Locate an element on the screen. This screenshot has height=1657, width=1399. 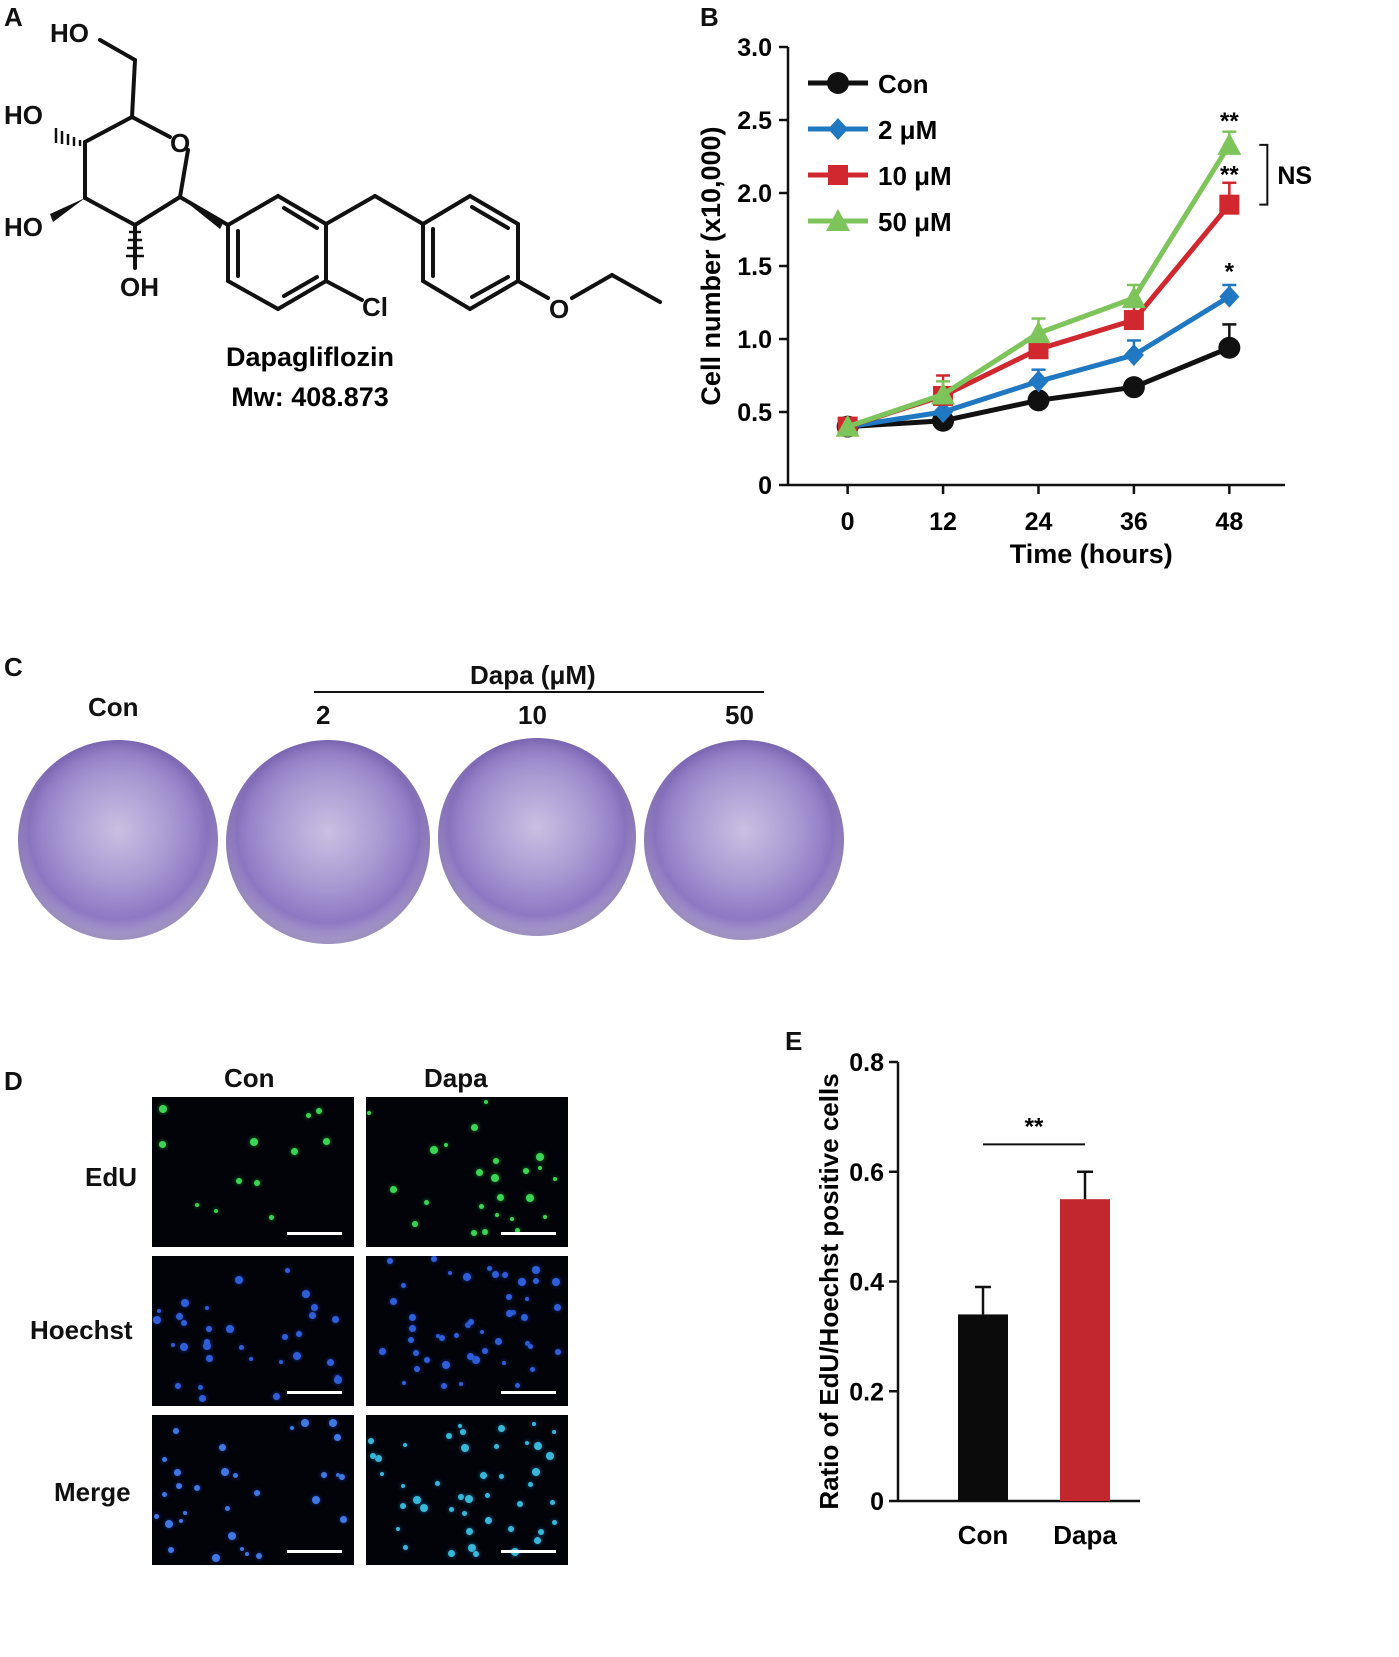
bar-con is located at coordinates (983, 1407).